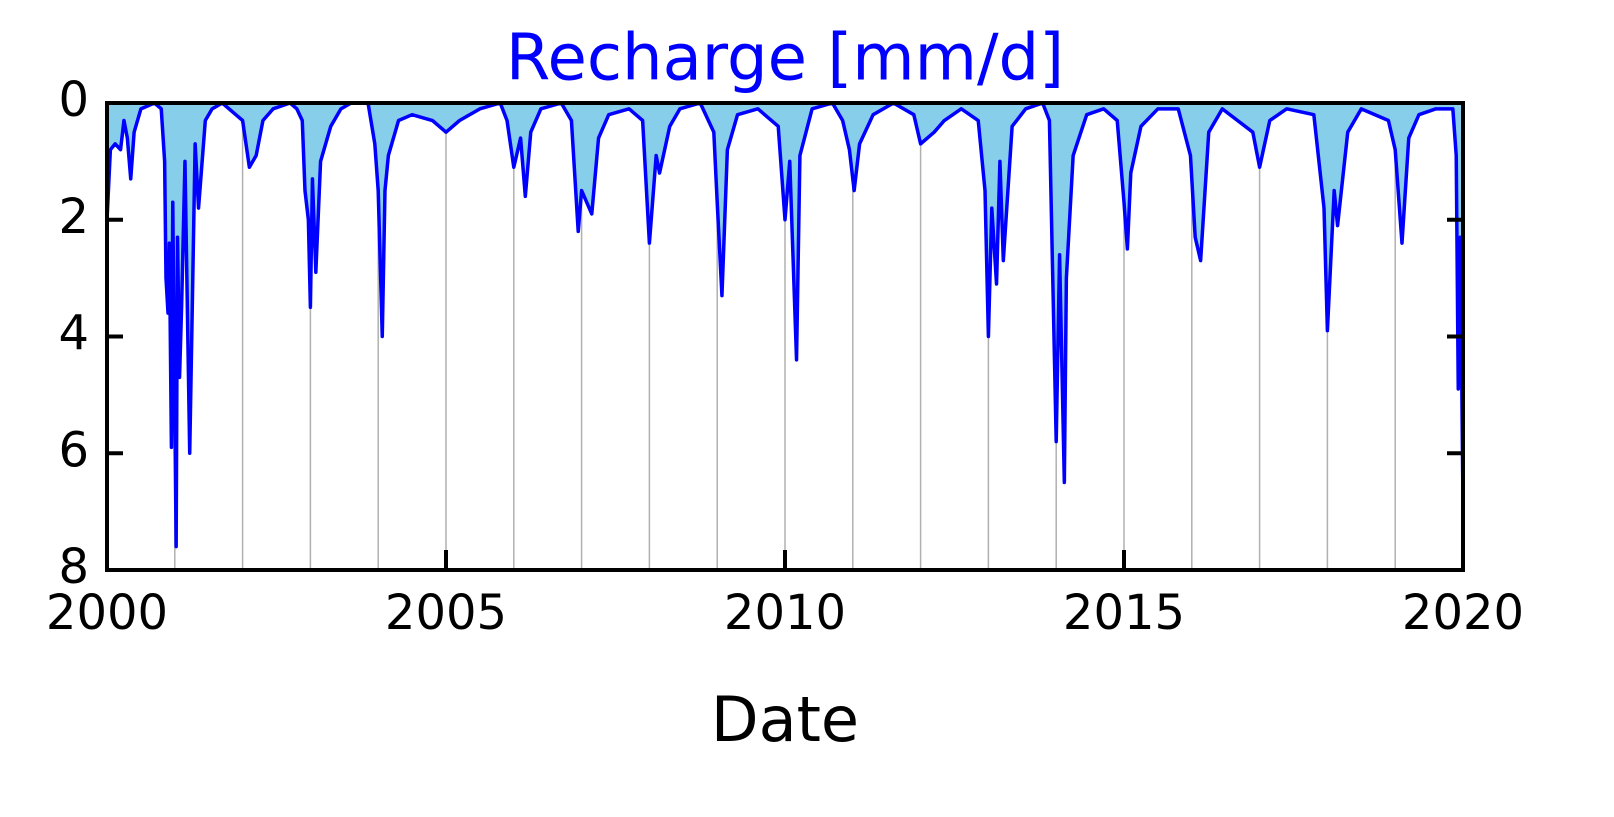 The width and height of the screenshot is (1614, 817). Describe the element at coordinates (73, 217) in the screenshot. I see `y-tick-label: 2` at that location.